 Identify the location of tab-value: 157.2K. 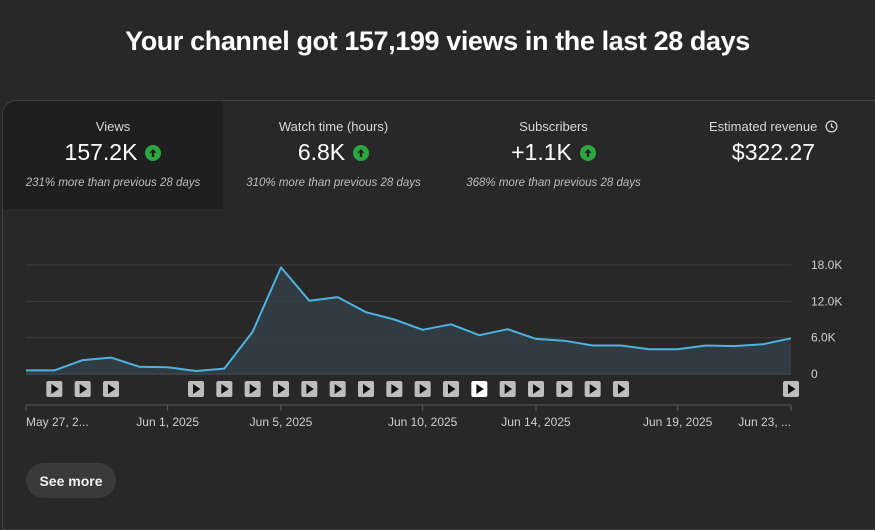
(101, 152).